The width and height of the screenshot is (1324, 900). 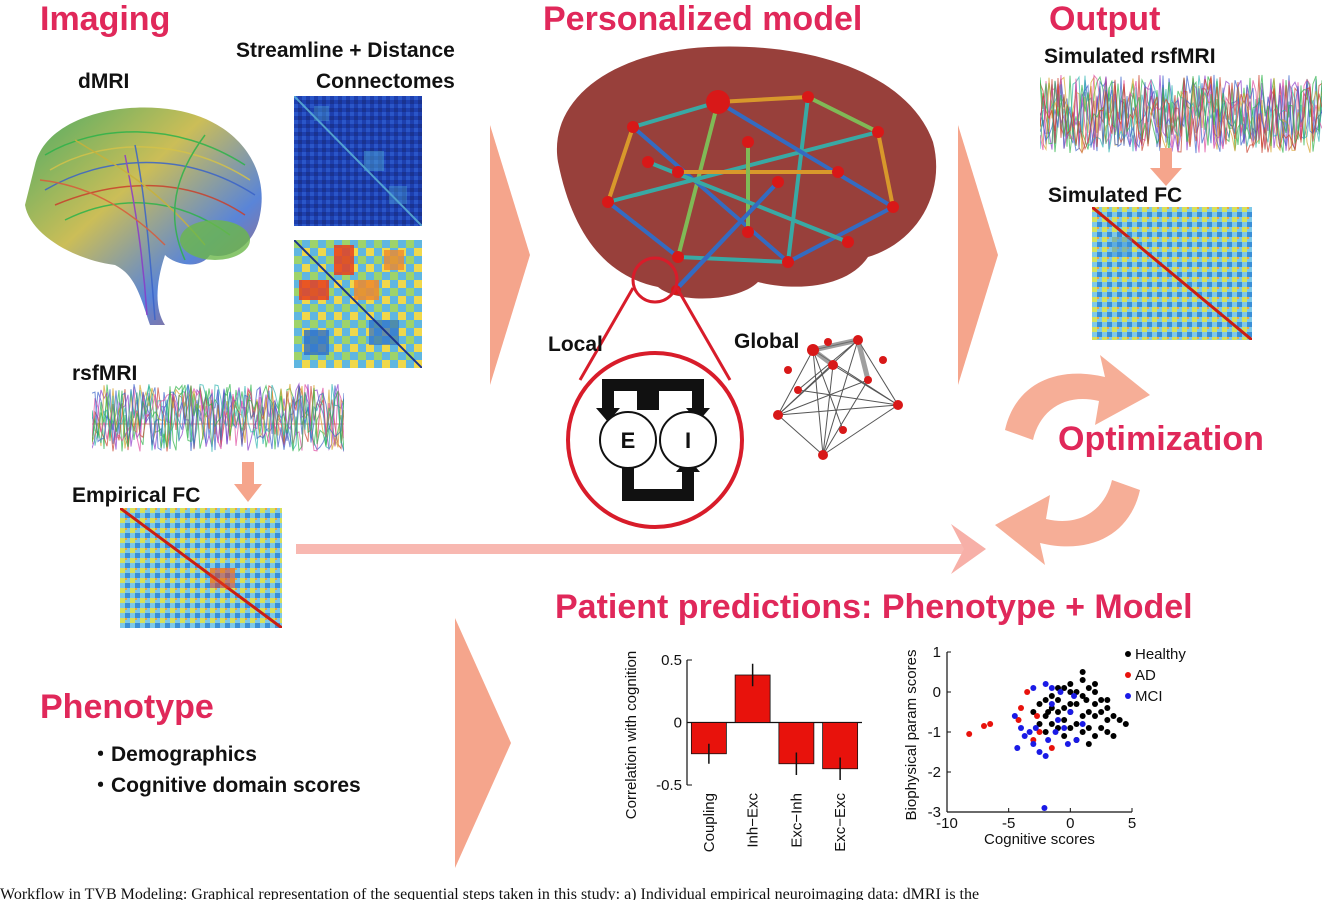 I want to click on personalized-model-heading: Personalized model, so click(x=703, y=19).